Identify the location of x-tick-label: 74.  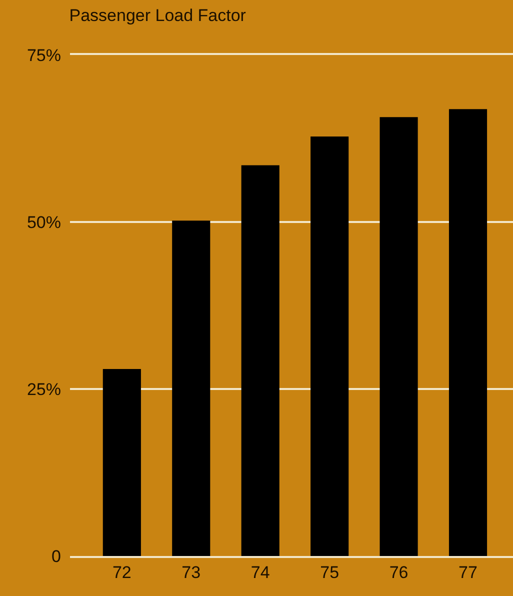
(260, 572).